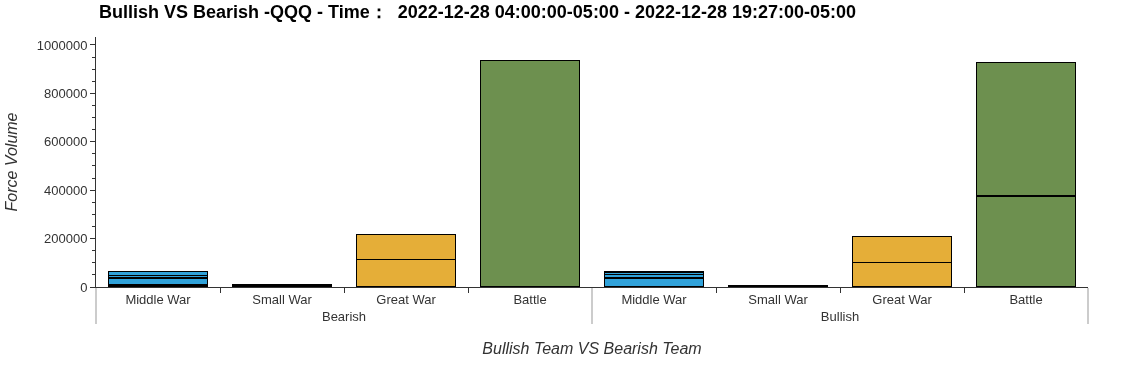  What do you see at coordinates (344, 316) in the screenshot?
I see `text: Bearish` at bounding box center [344, 316].